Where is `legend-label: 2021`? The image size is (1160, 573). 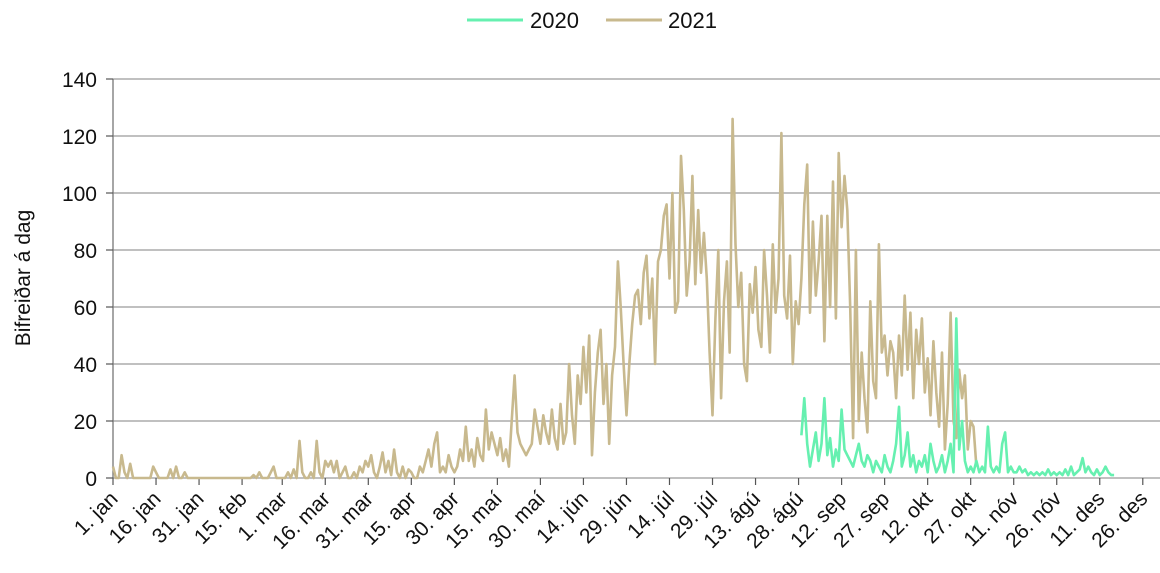
legend-label: 2021 is located at coordinates (692, 20).